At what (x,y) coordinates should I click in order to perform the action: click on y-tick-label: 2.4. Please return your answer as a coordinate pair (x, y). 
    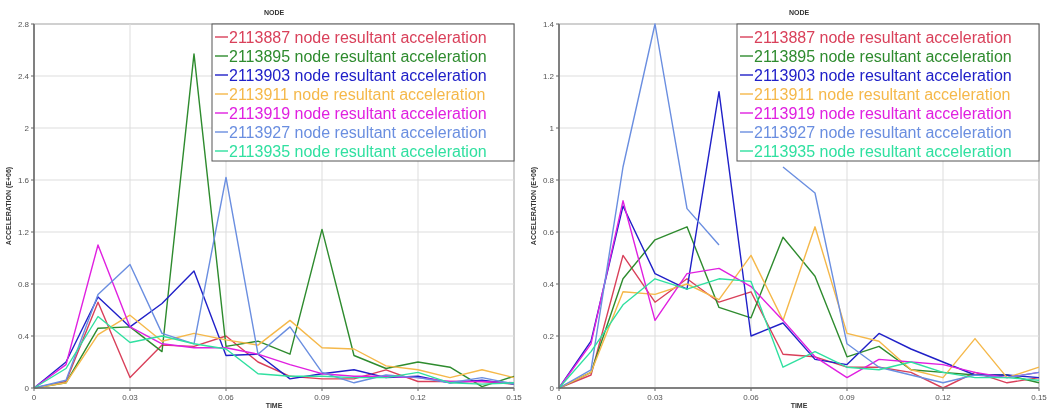
    Looking at the image, I should click on (23, 76).